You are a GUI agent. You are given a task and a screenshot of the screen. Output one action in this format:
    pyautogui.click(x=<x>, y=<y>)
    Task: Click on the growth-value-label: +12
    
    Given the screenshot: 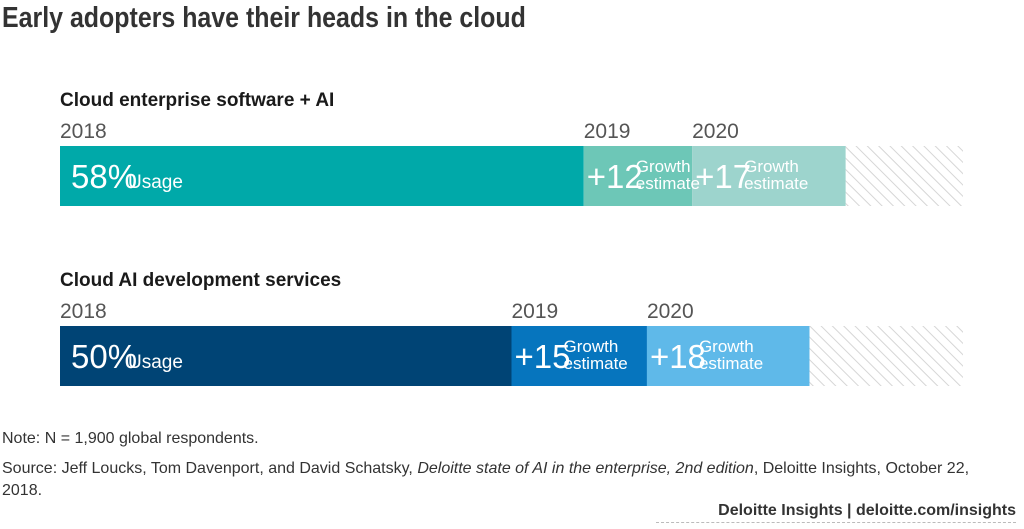 What is the action you would take?
    pyautogui.click(x=615, y=176)
    